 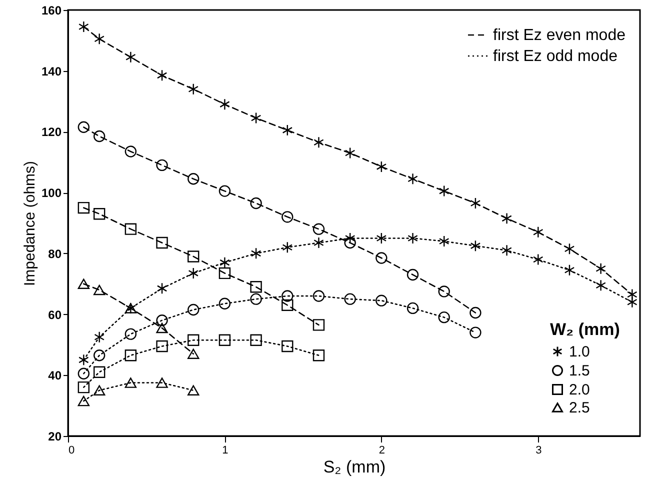 What do you see at coordinates (579, 371) in the screenshot?
I see `legend-label: 1.5` at bounding box center [579, 371].